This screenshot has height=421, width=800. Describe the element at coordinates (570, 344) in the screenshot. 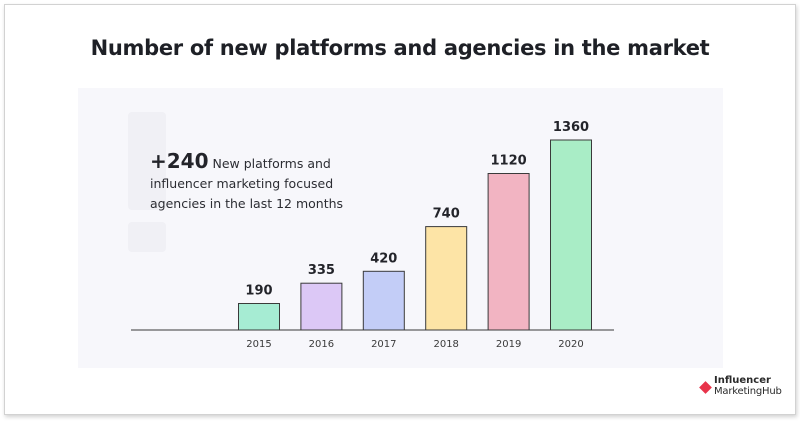

I see `x-tick-2020: 2020` at that location.